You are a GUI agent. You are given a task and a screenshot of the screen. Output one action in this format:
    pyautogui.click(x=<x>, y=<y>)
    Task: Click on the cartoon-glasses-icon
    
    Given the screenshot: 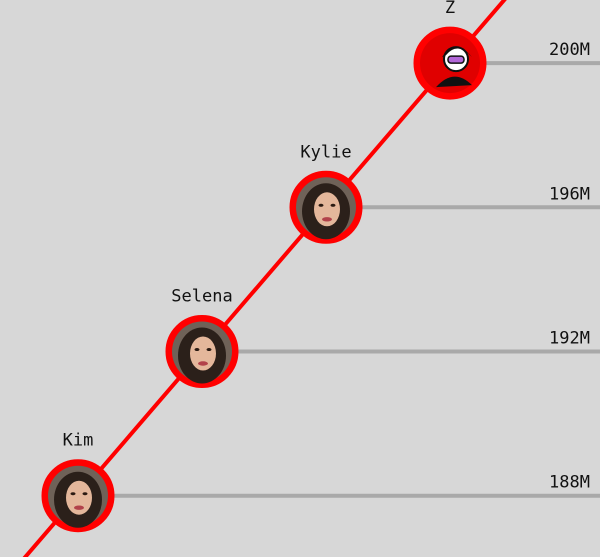 What is the action you would take?
    pyautogui.click(x=456, y=59)
    